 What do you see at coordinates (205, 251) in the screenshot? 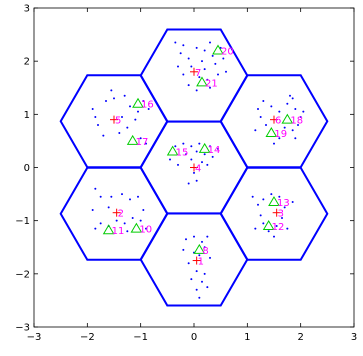
I see `user-label: 8` at bounding box center [205, 251].